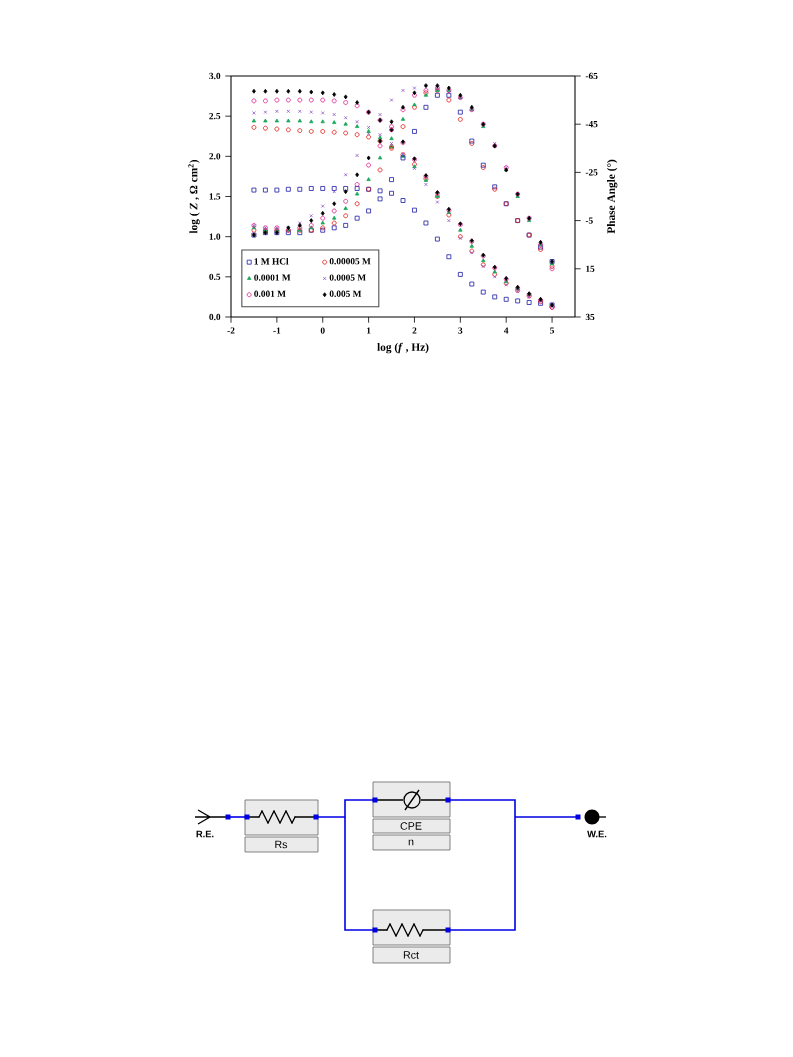 This screenshot has height=1057, width=793. Describe the element at coordinates (215, 76) in the screenshot. I see `y-tick-label: 3.0` at that location.